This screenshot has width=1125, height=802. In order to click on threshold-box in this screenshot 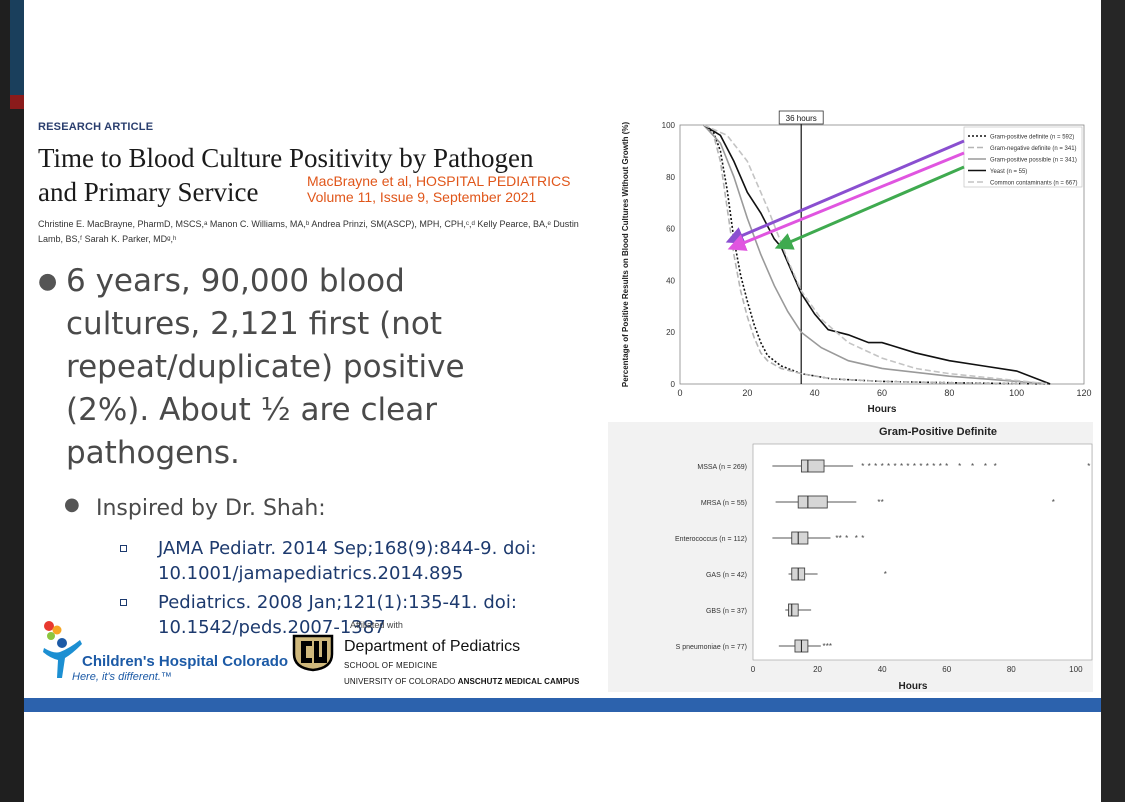, I will do `click(801, 117)`.